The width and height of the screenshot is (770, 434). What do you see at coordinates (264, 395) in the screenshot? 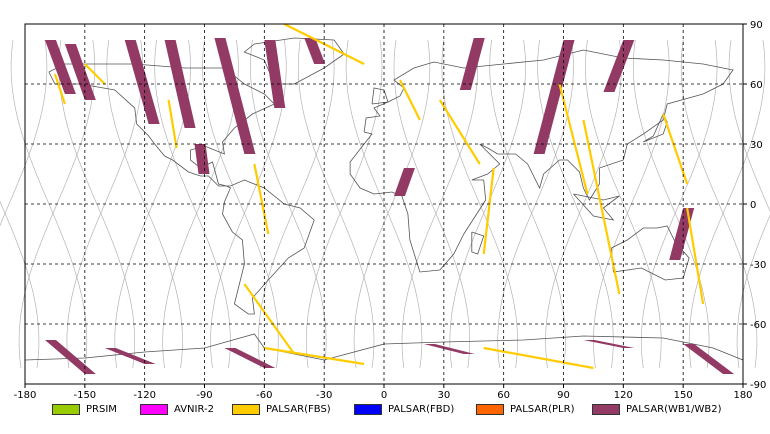
I see `x-tick-label: -60` at bounding box center [264, 395].